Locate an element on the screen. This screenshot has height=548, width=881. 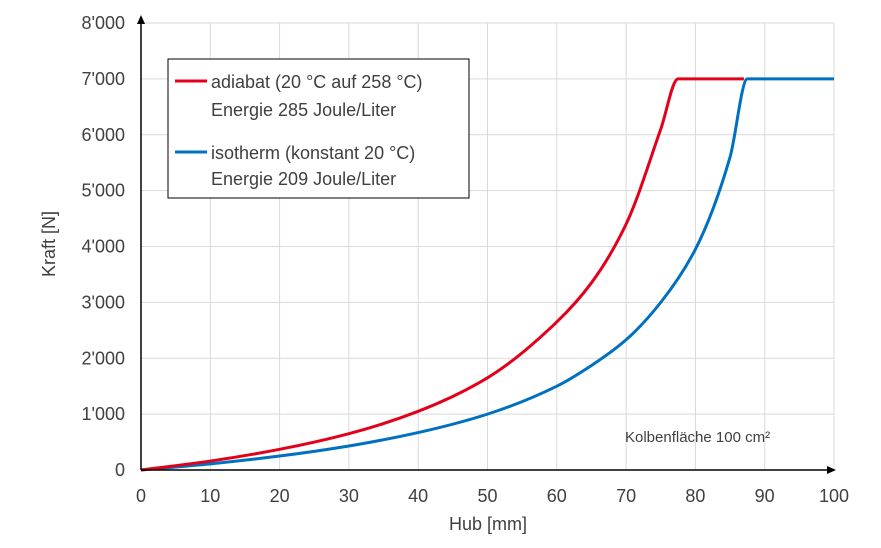
annotation-piston-area: Kolbenfläche 100 cm² is located at coordinates (697, 437).